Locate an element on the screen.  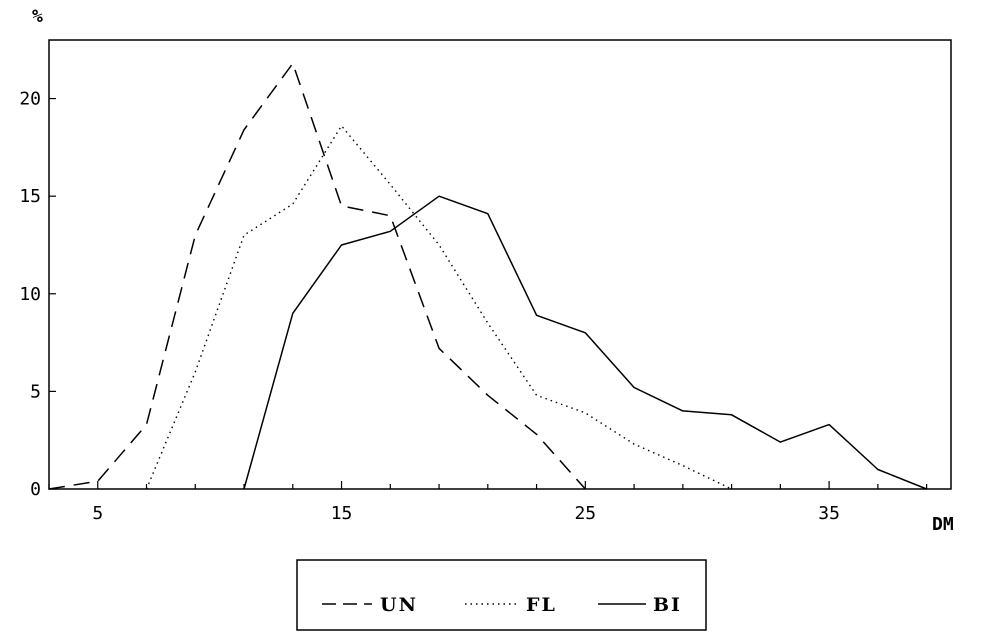
y-tick-label: 0 is located at coordinates (35, 489).